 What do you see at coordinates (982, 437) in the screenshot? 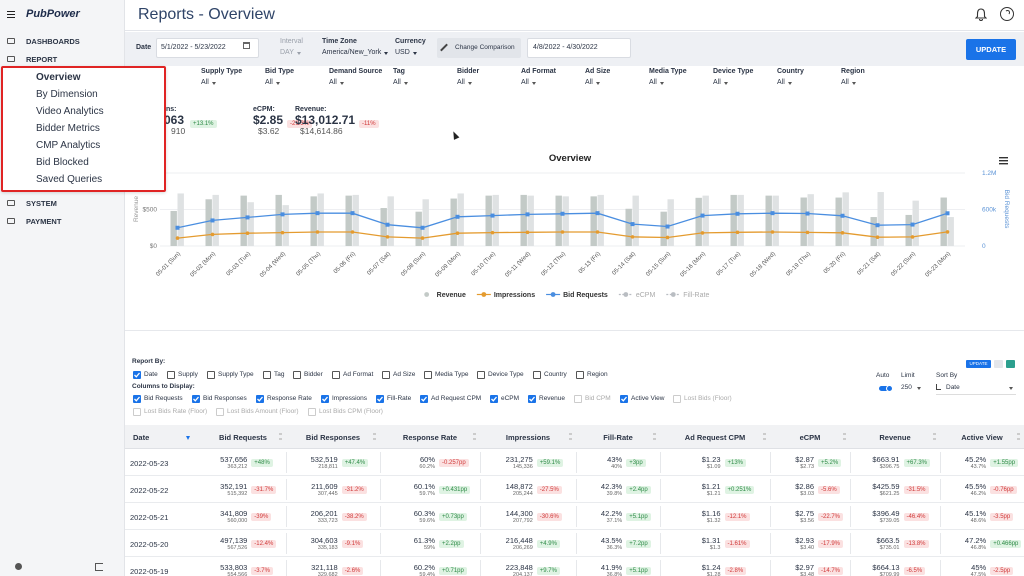
I see `column-header: Active View` at bounding box center [982, 437].